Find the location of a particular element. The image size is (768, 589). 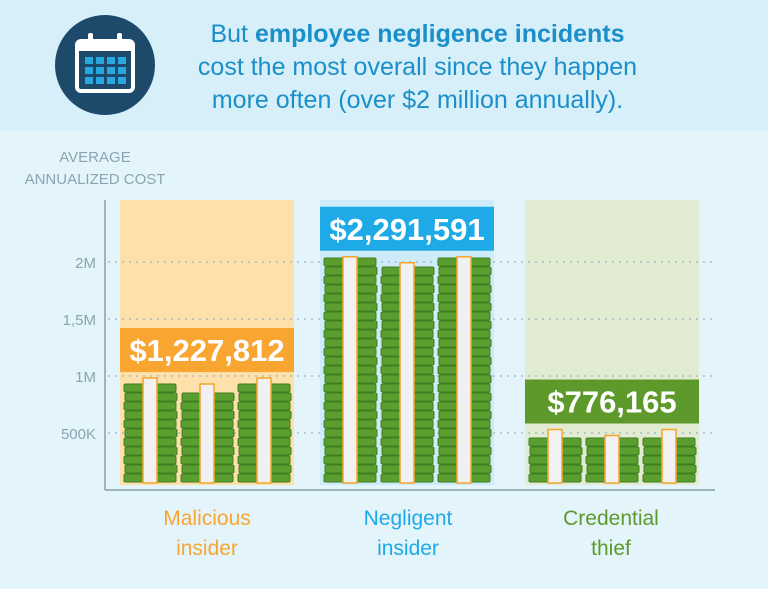

headline-text: cost the most overall since they happen is located at coordinates (417, 67).